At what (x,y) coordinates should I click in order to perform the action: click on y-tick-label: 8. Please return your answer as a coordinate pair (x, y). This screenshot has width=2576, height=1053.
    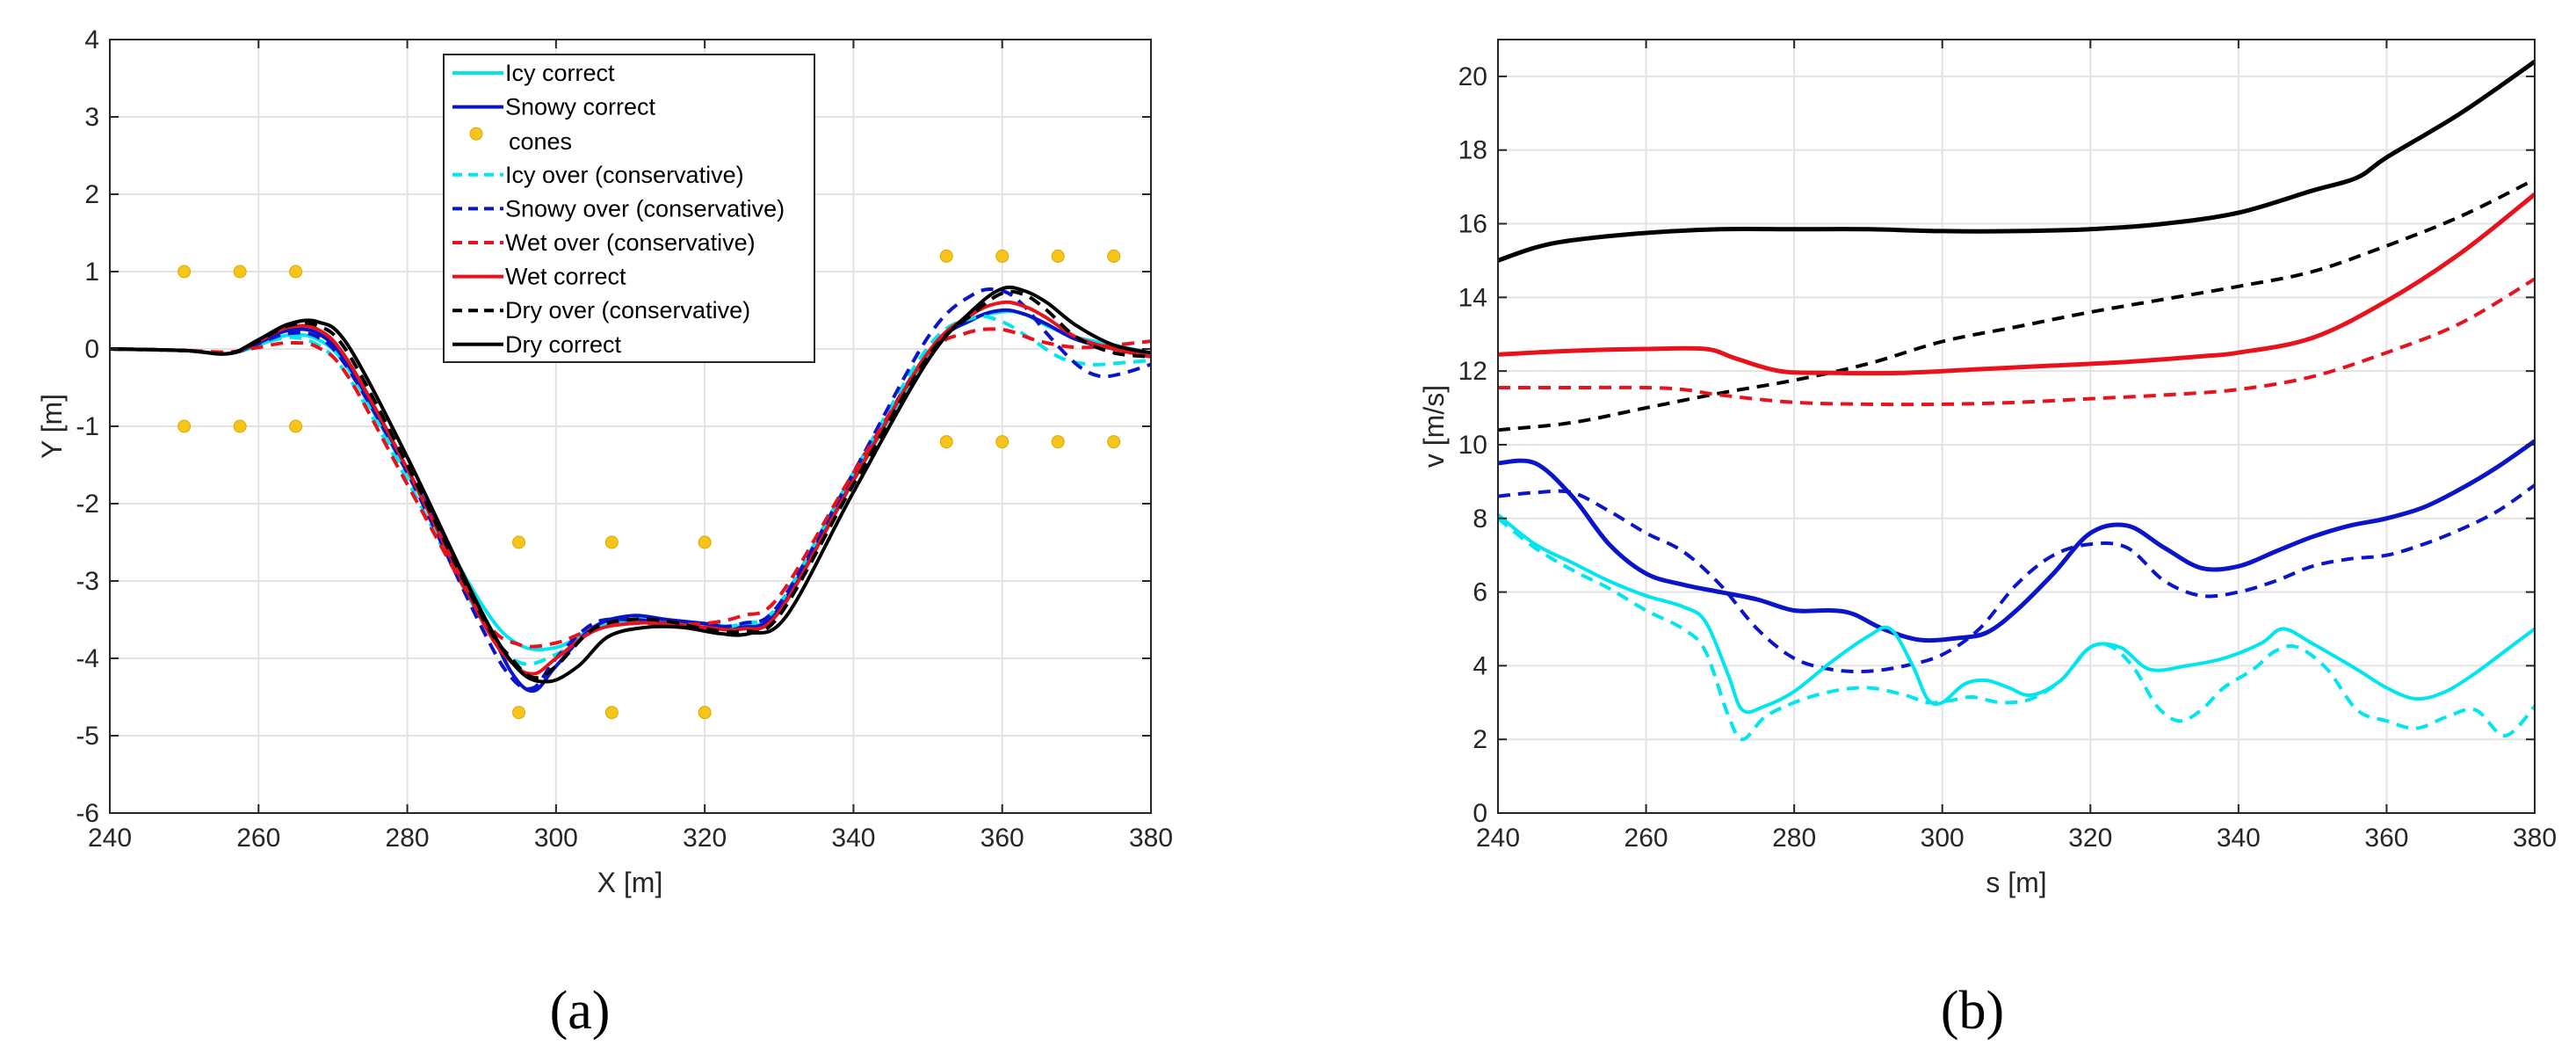
    Looking at the image, I should click on (1480, 519).